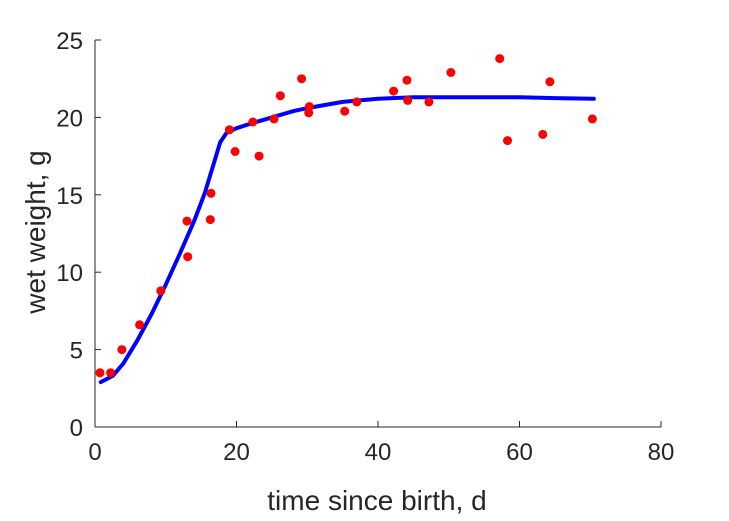  Describe the element at coordinates (376, 500) in the screenshot. I see `x-axis-title: time since birth, d` at that location.